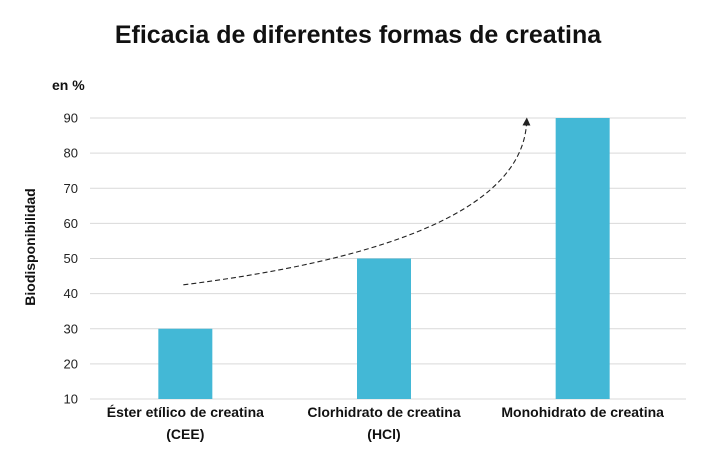  What do you see at coordinates (185, 412) in the screenshot?
I see `x-category-label: Éster etílico de creatina` at bounding box center [185, 412].